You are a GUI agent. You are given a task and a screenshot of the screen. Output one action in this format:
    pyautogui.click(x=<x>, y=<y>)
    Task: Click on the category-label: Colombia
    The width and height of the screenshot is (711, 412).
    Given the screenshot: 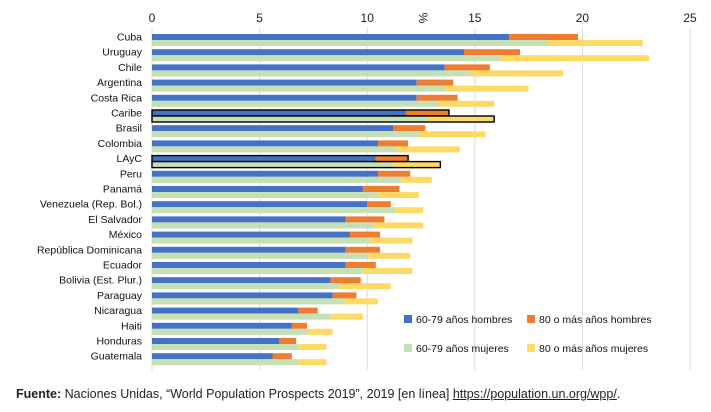 What is the action you would take?
    pyautogui.click(x=120, y=144)
    